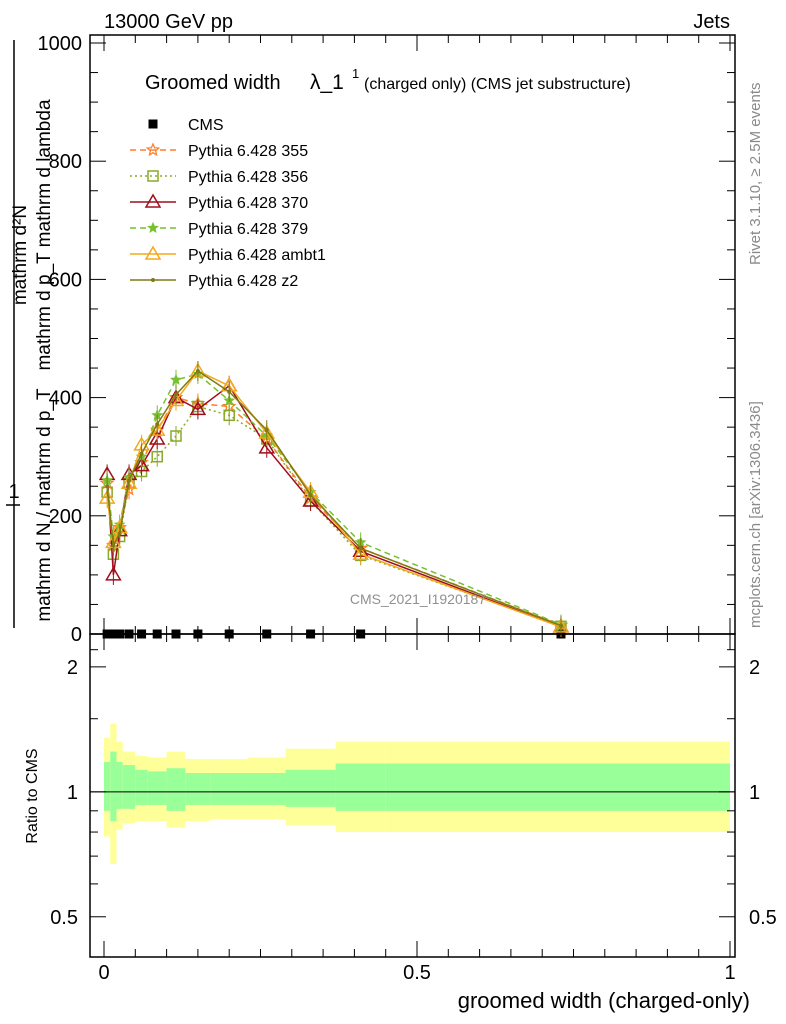 This screenshot has height=1024, width=786. What do you see at coordinates (417, 973) in the screenshot?
I see `x-tick-label: 0.5` at bounding box center [417, 973].